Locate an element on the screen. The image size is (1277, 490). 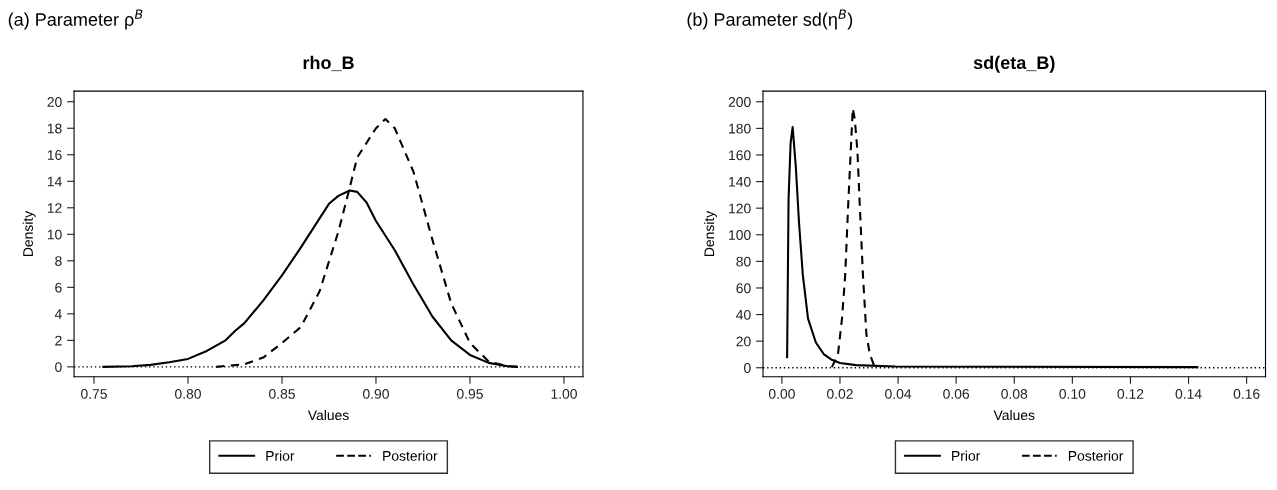
text: (b) Parameter sd(η$^{B}$) is located at coordinates (770, 19).